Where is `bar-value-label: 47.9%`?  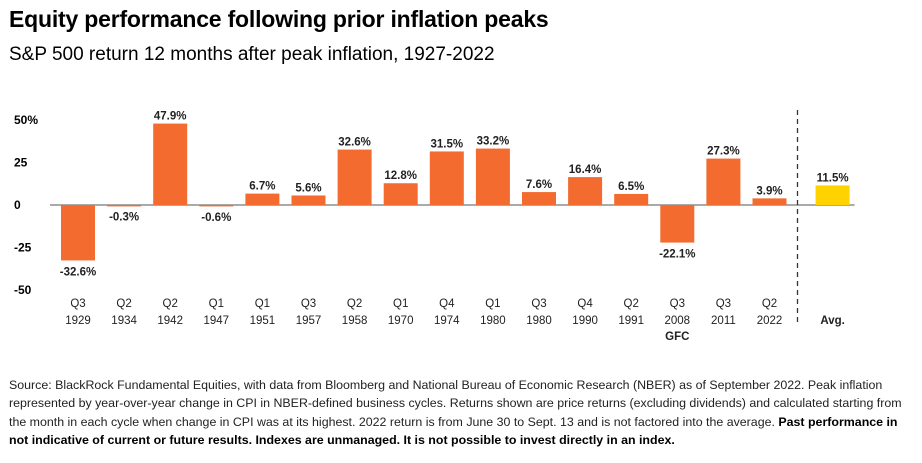 bar-value-label: 47.9% is located at coordinates (170, 117).